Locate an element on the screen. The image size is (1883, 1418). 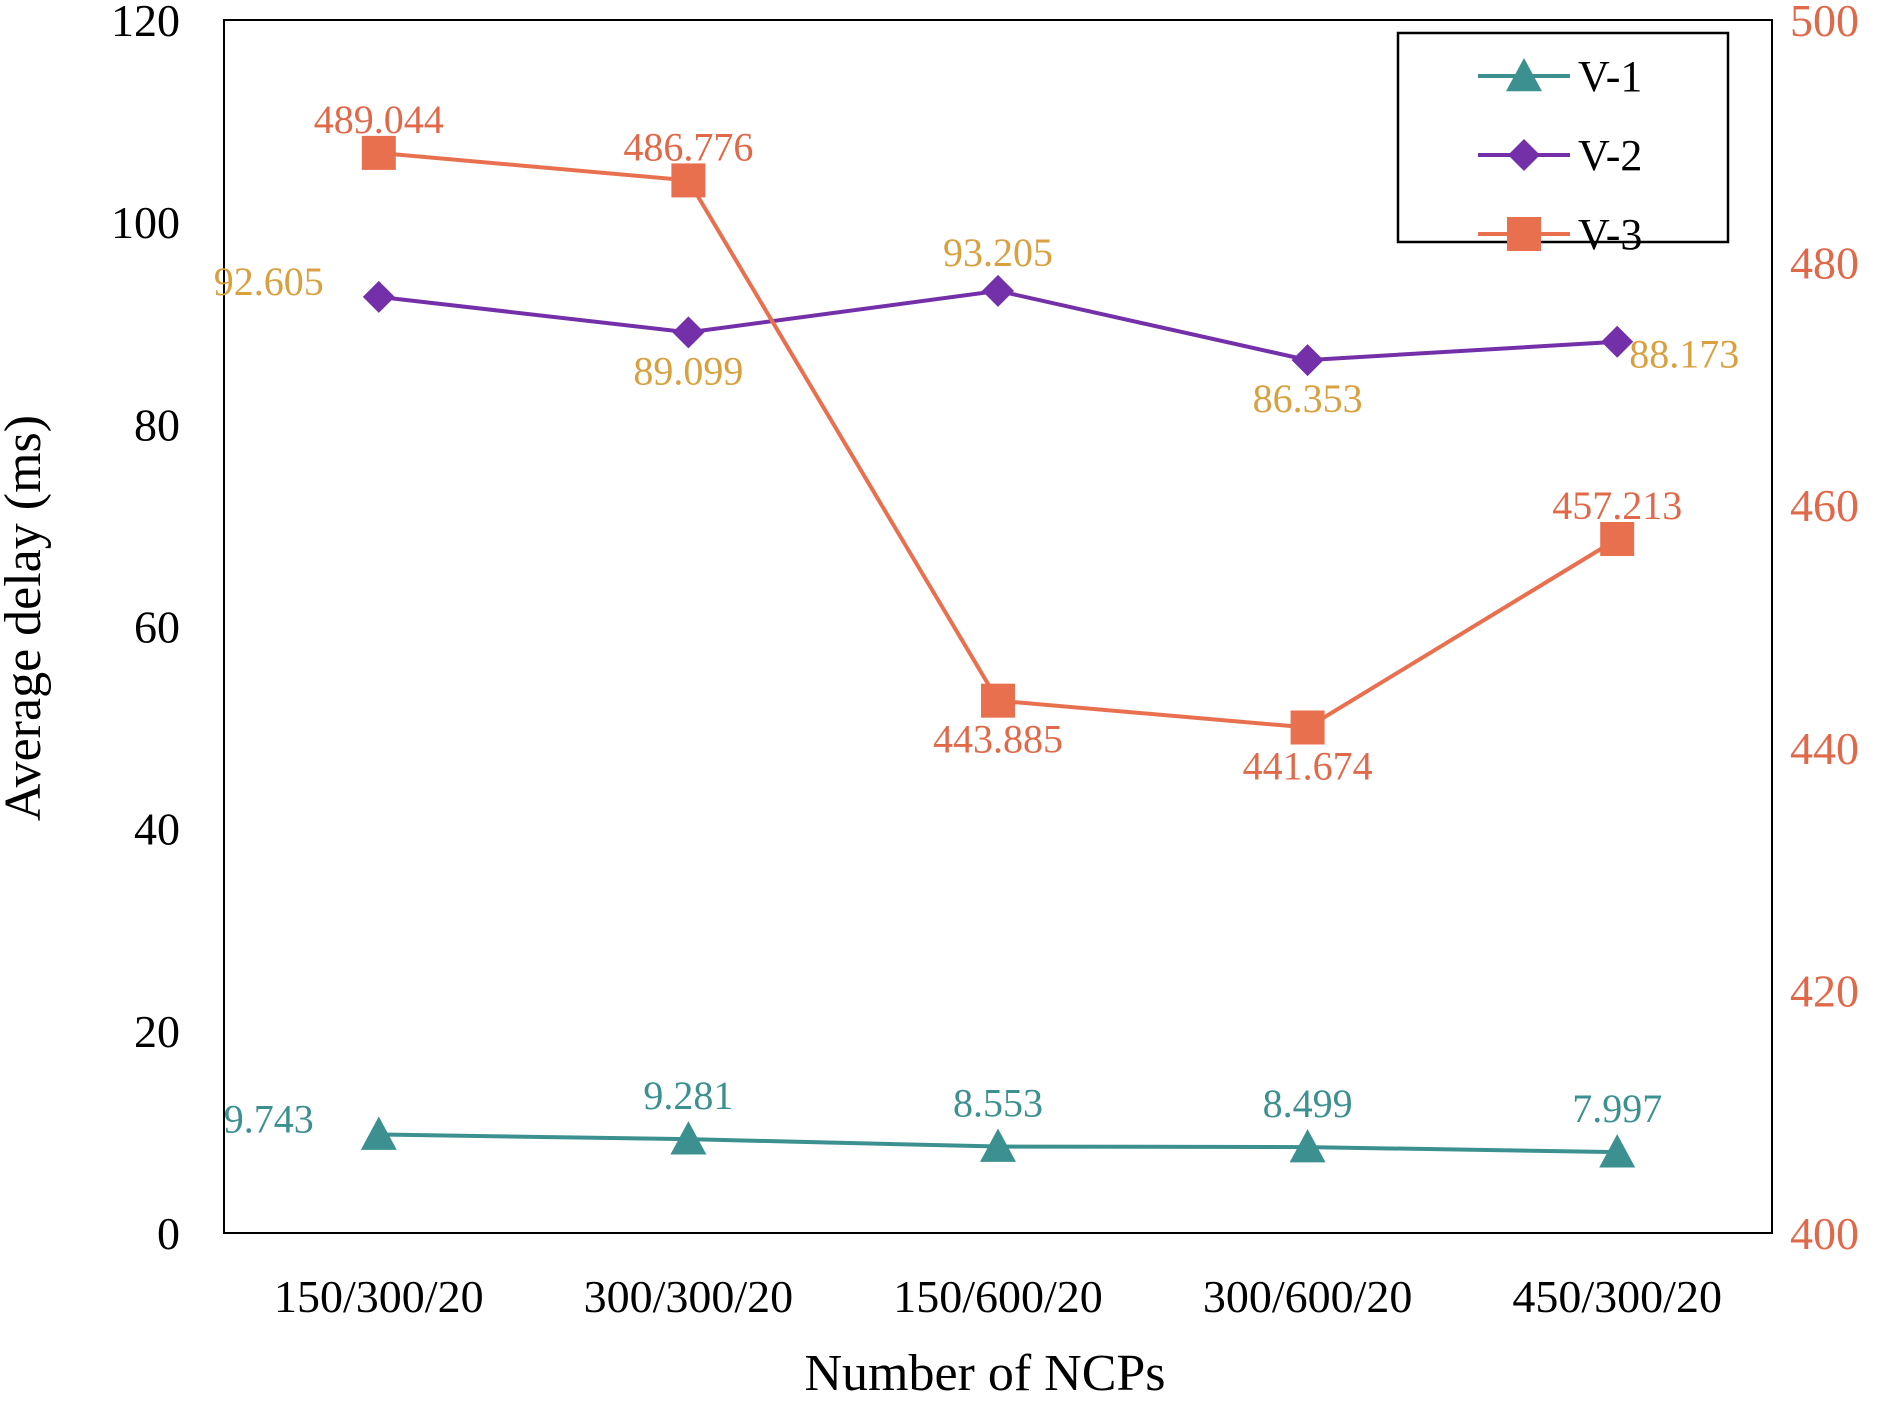
x-tick-label: 450/300/20 is located at coordinates (1617, 1296).